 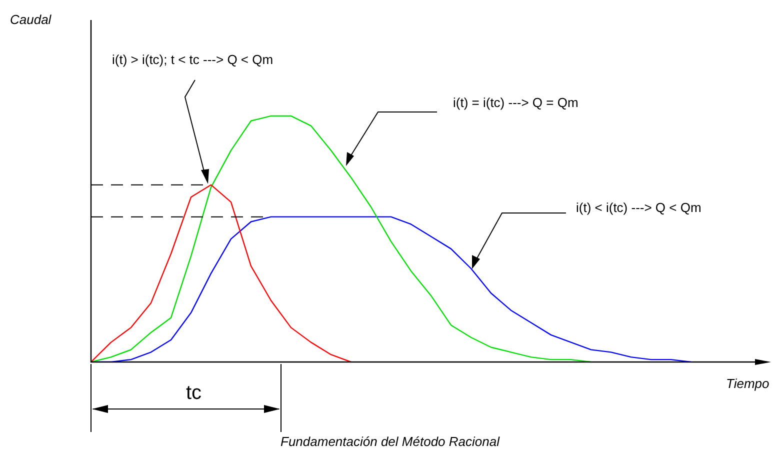 What do you see at coordinates (31, 19) in the screenshot?
I see `text: Caudal` at bounding box center [31, 19].